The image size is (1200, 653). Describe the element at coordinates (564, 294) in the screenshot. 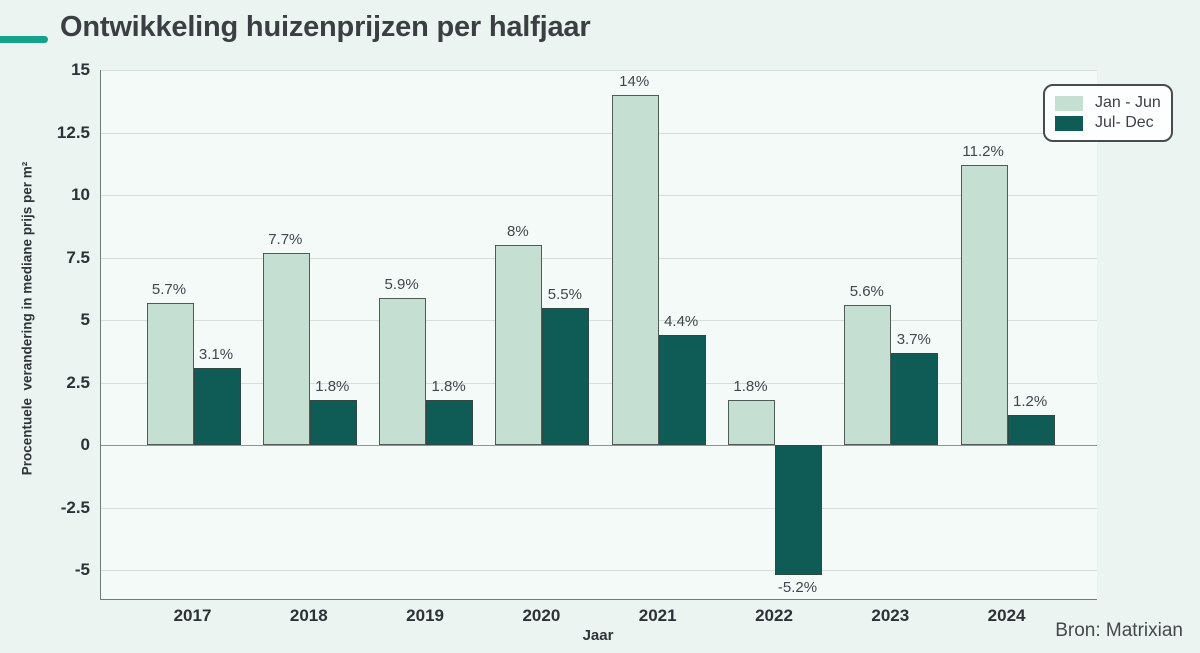

I see `bar-value-label: 5.5%` at that location.